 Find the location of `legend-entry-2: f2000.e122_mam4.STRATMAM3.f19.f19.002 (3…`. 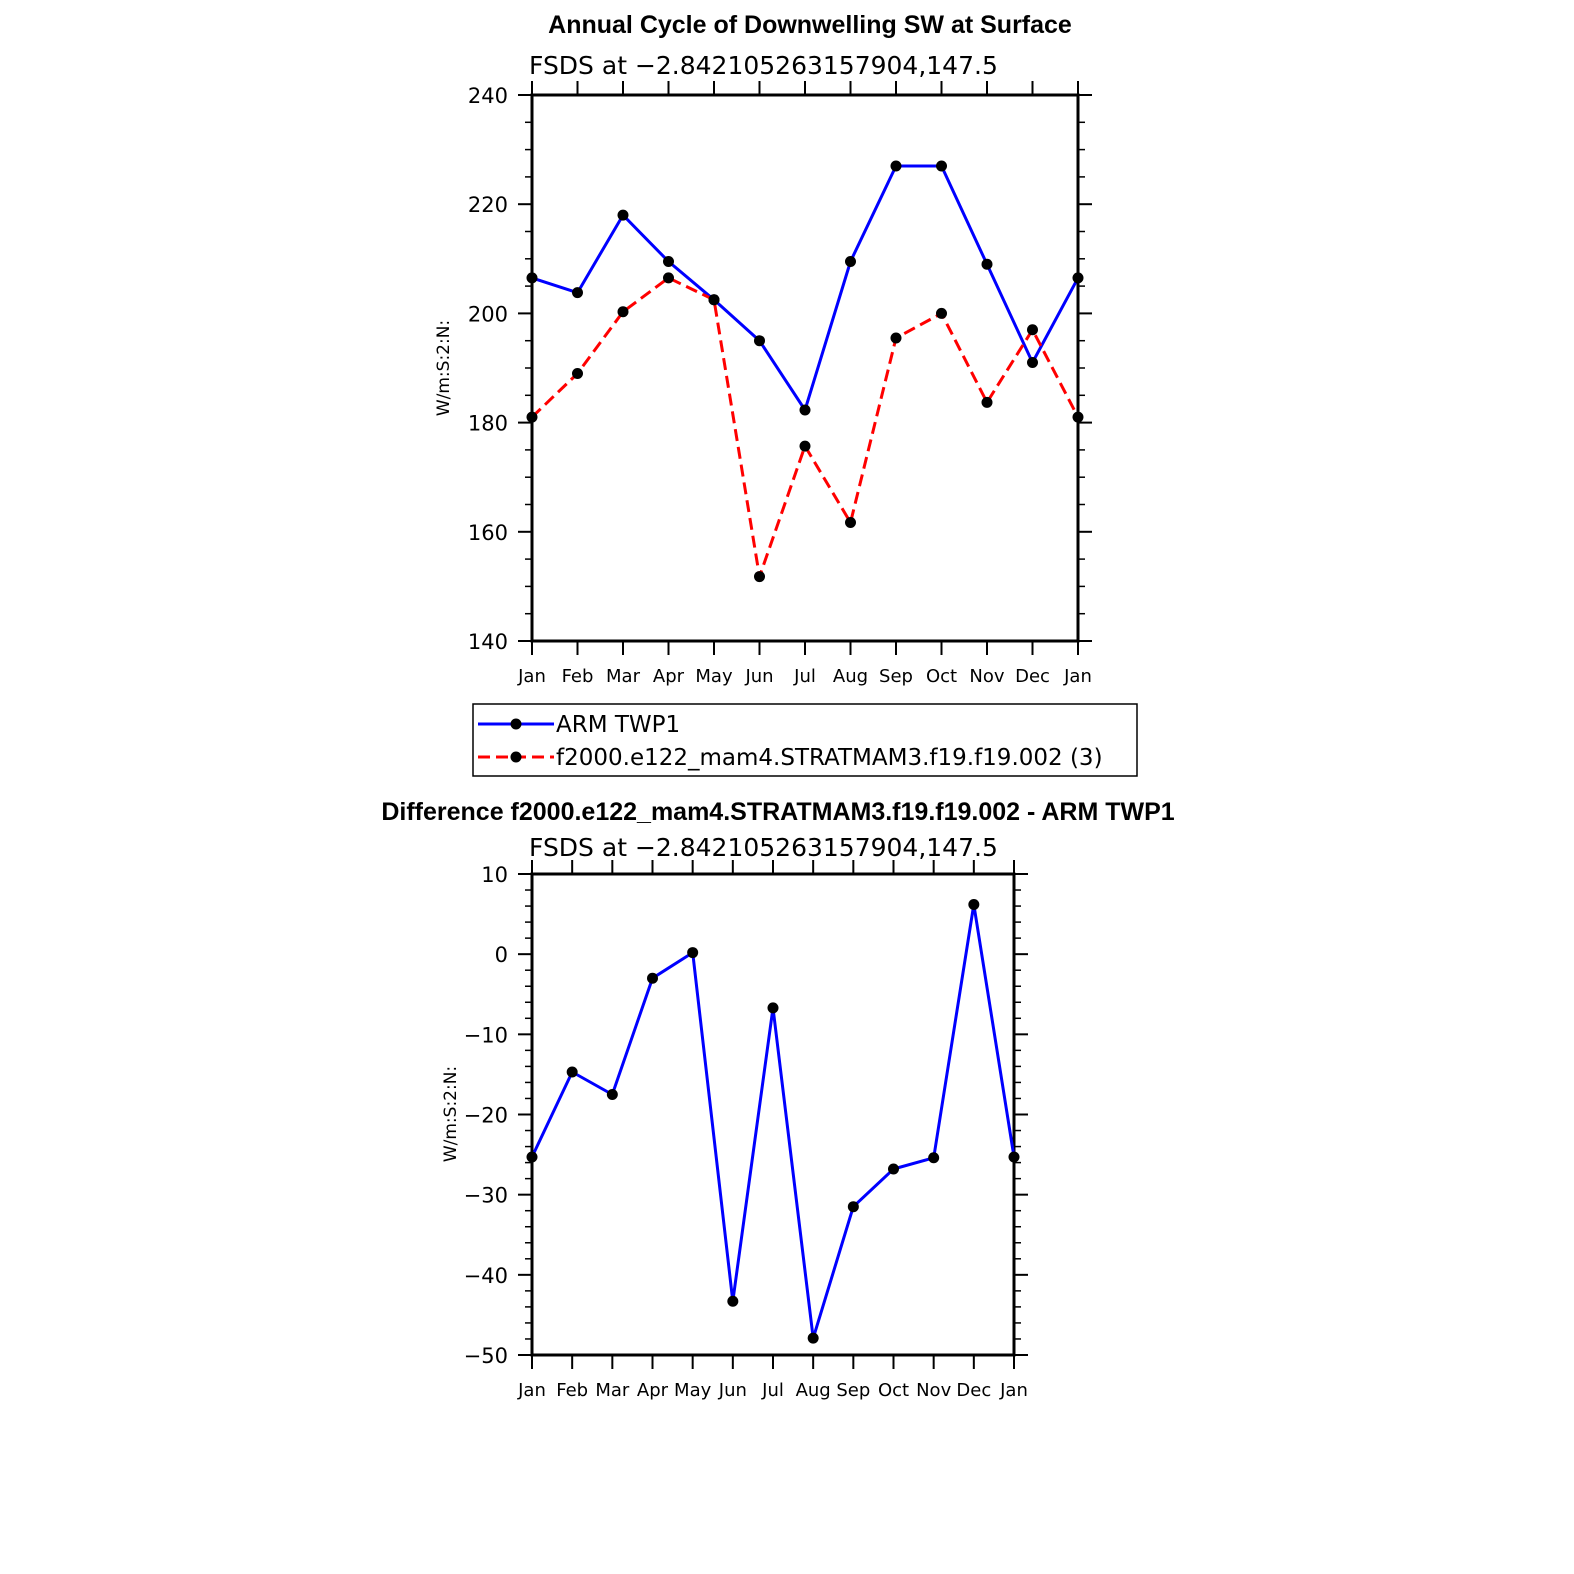

legend-entry-2: f2000.e122_mam4.STRATMAM3.f19.f19.002 (3… is located at coordinates (829, 758).